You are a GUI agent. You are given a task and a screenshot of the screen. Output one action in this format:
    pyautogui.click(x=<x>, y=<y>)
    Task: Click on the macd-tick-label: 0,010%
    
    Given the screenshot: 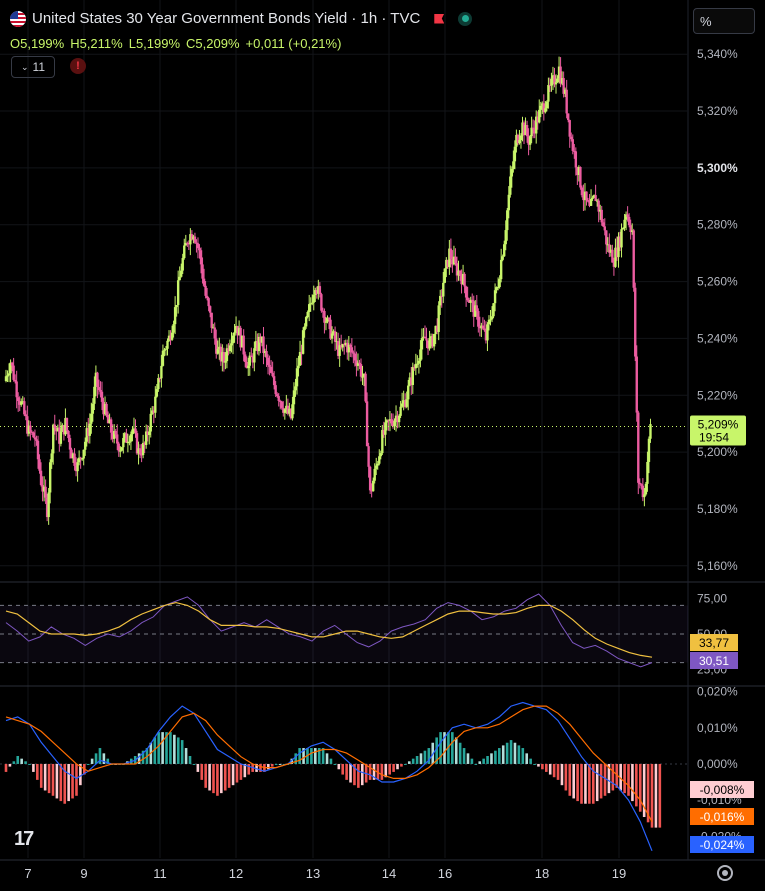 What is the action you would take?
    pyautogui.click(x=717, y=728)
    